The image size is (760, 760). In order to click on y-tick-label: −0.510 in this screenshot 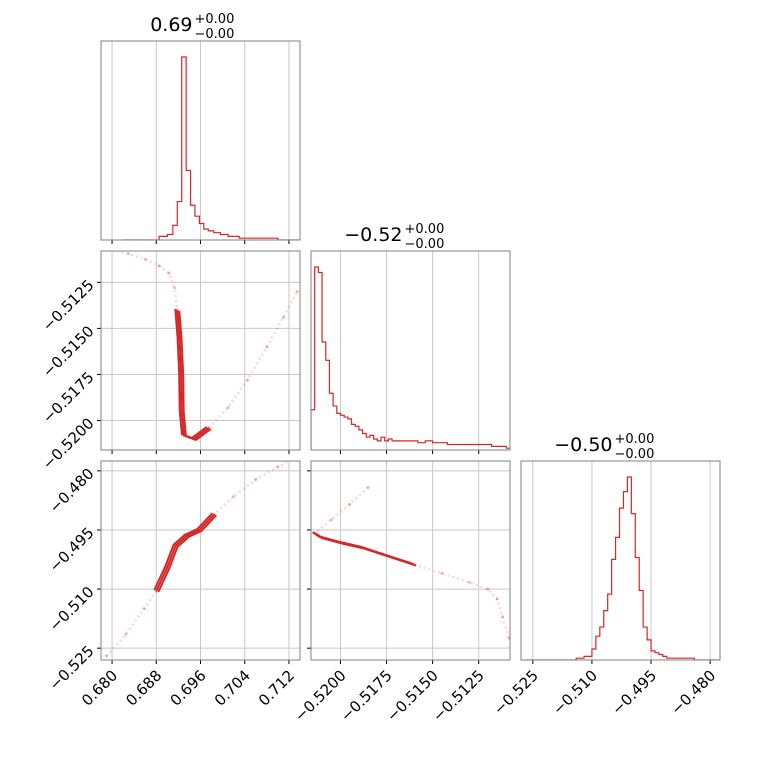, I will do `click(72, 609)`.